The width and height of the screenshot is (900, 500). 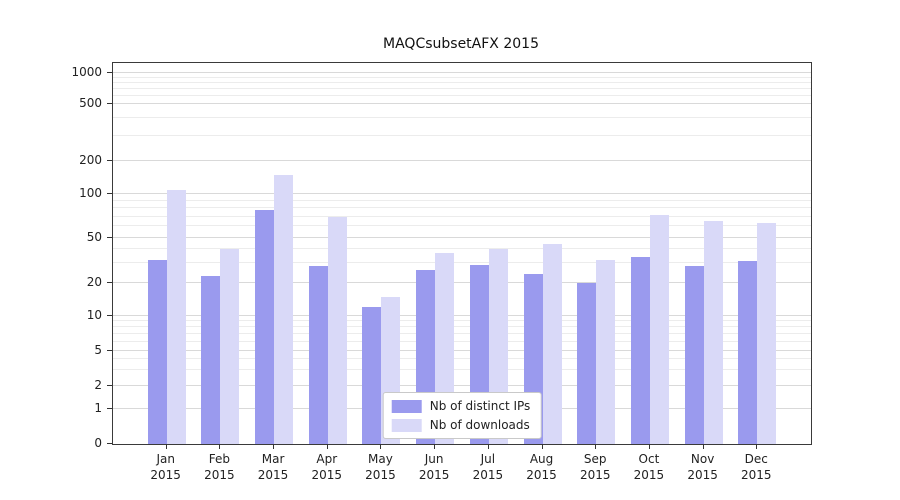 What do you see at coordinates (166, 467) in the screenshot?
I see `x-tick-label: Jan 2015` at bounding box center [166, 467].